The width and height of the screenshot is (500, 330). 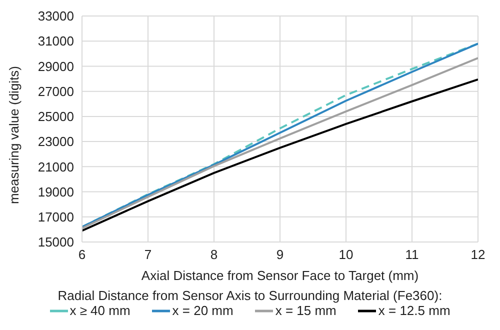 What do you see at coordinates (56, 41) in the screenshot?
I see `y-tick-label: 31000` at bounding box center [56, 41].